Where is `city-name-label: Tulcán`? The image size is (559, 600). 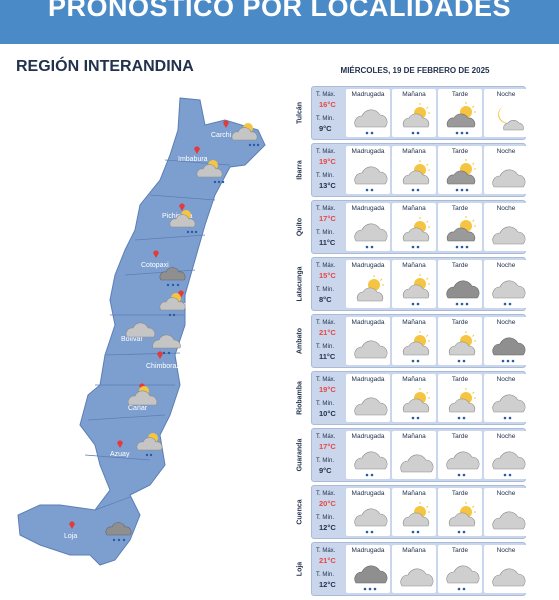
city-name-label: Tulcán is located at coordinates (300, 113).